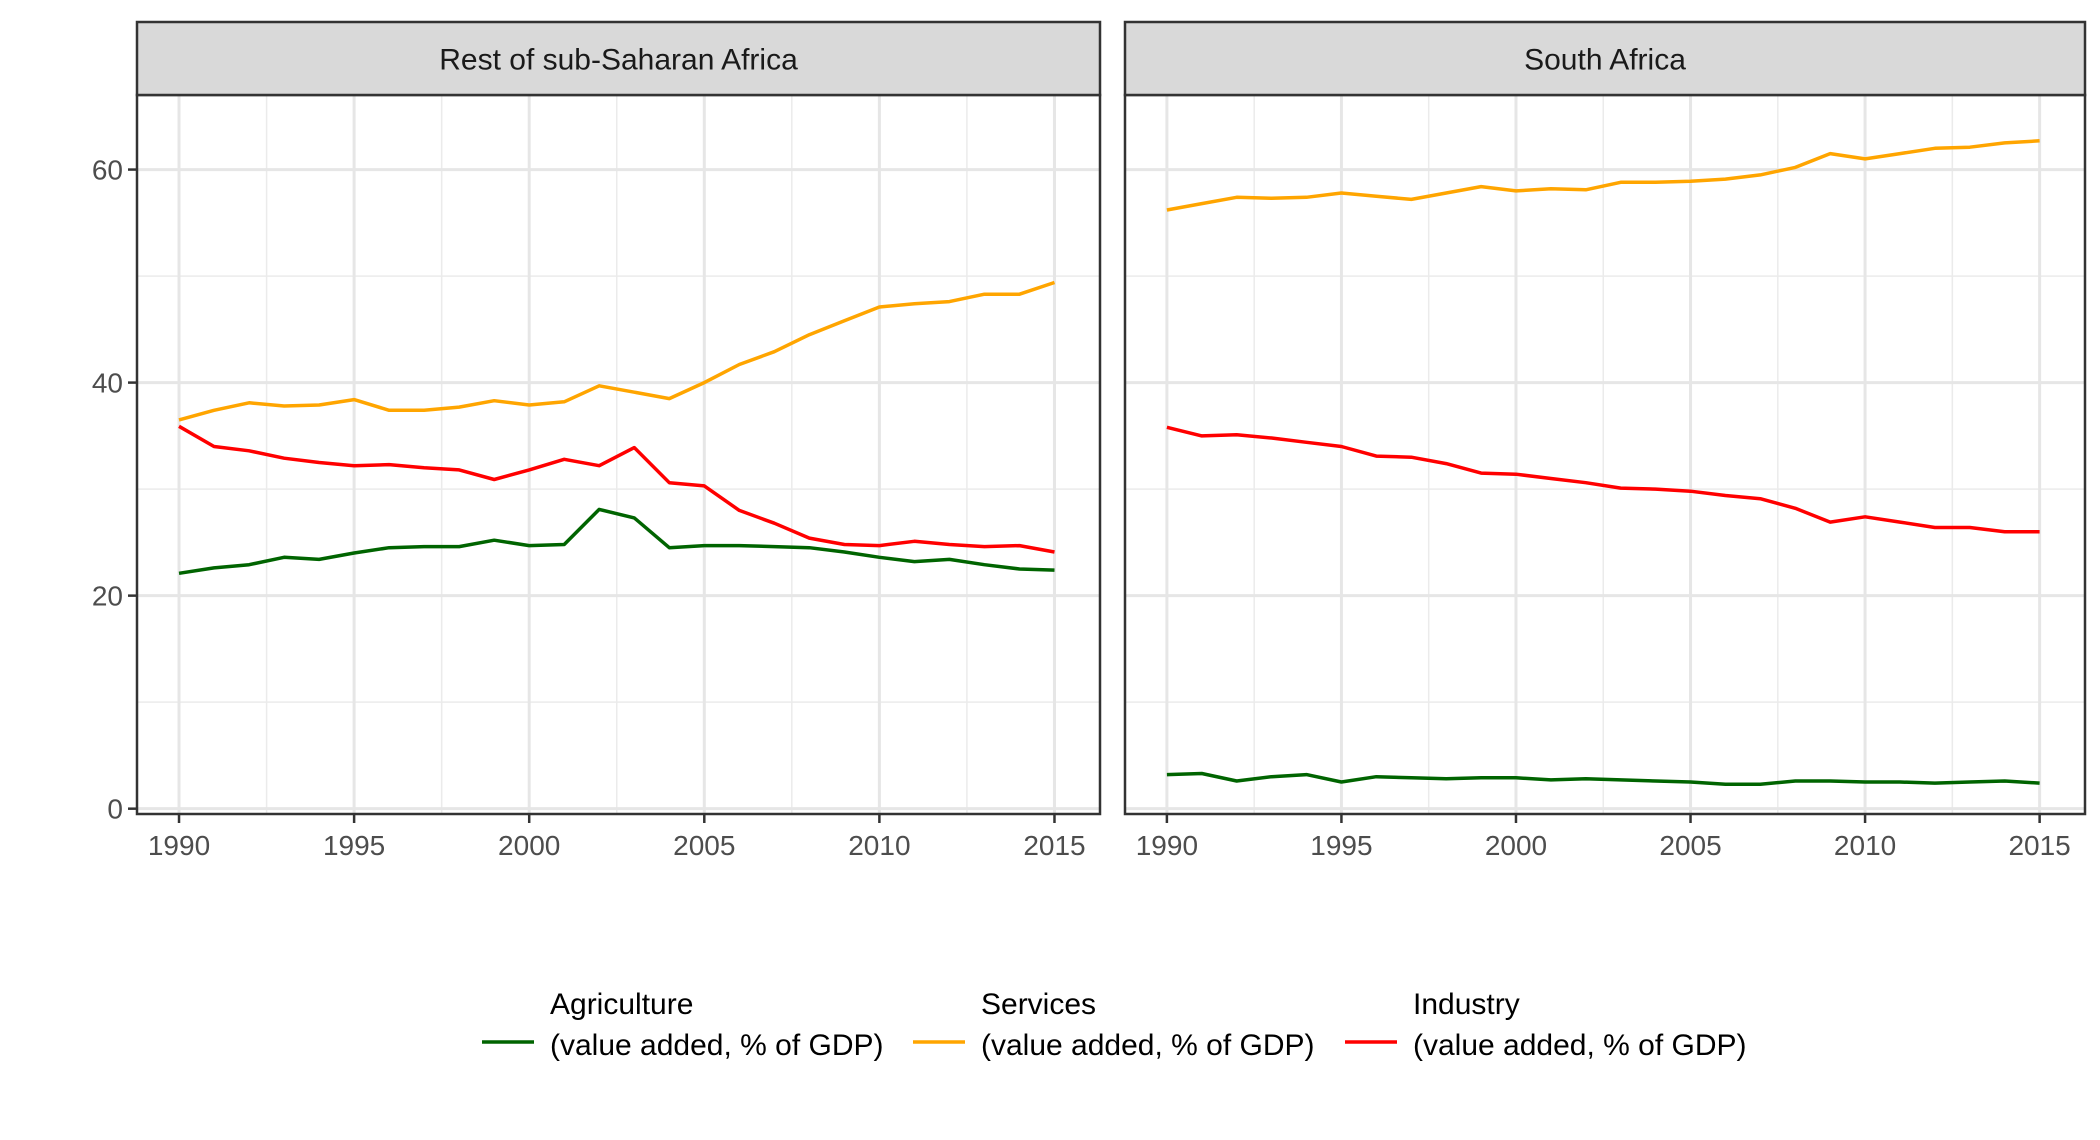 This screenshot has width=2100, height=1140. I want to click on legend-label: Services, so click(1038, 1004).